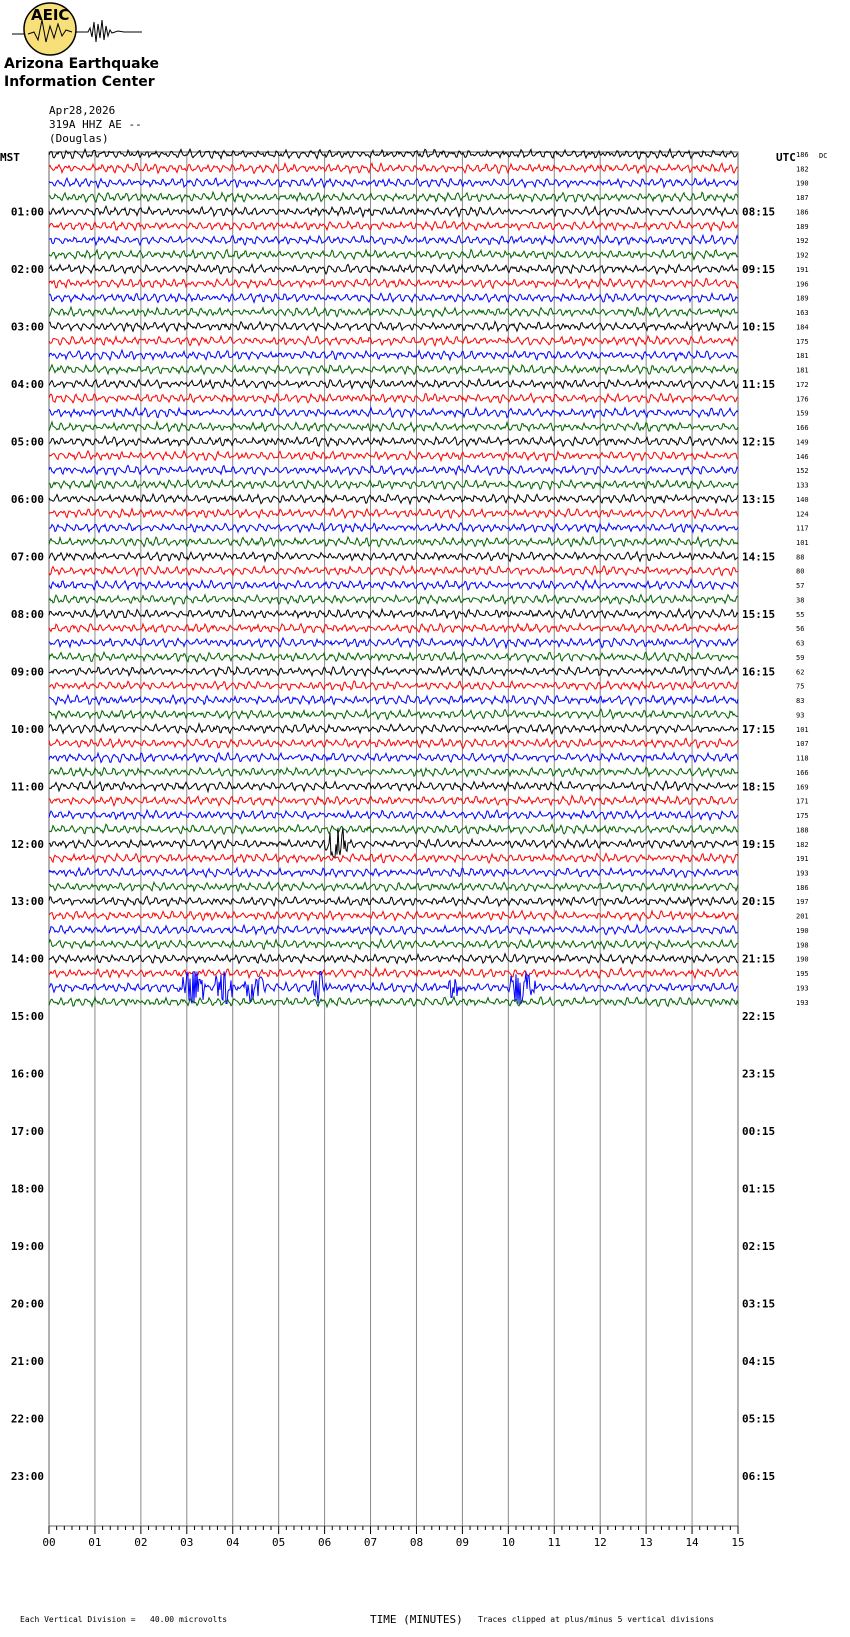 The width and height of the screenshot is (850, 1637). What do you see at coordinates (413, 157) in the screenshot?
I see `axis-titles: MST UTC DC` at bounding box center [413, 157].